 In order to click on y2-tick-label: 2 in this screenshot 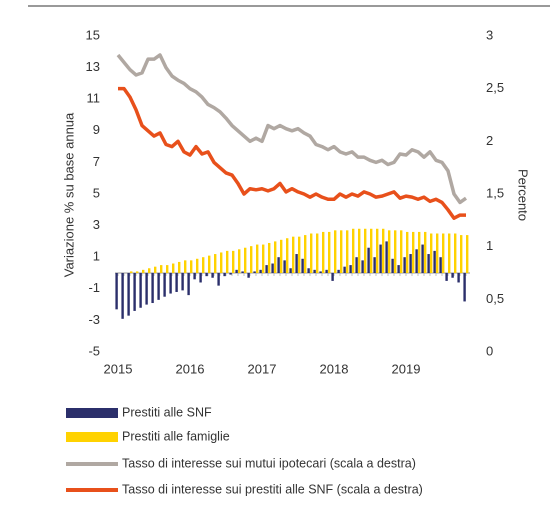, I will do `click(489, 140)`.